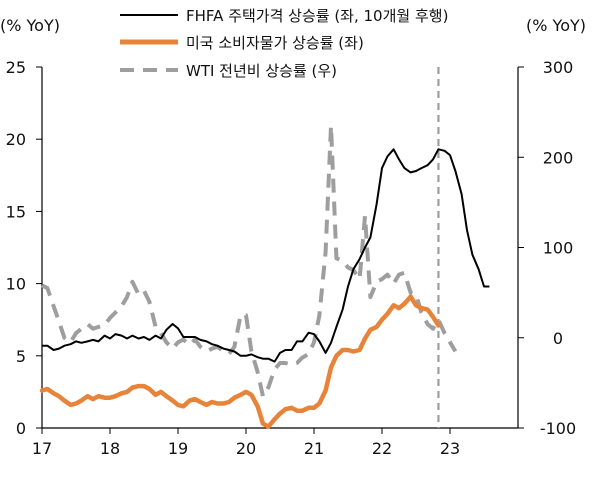 The height and width of the screenshot is (481, 592). I want to click on legend-label-wti: WTI 전년비 상승률 (우), so click(261, 71).